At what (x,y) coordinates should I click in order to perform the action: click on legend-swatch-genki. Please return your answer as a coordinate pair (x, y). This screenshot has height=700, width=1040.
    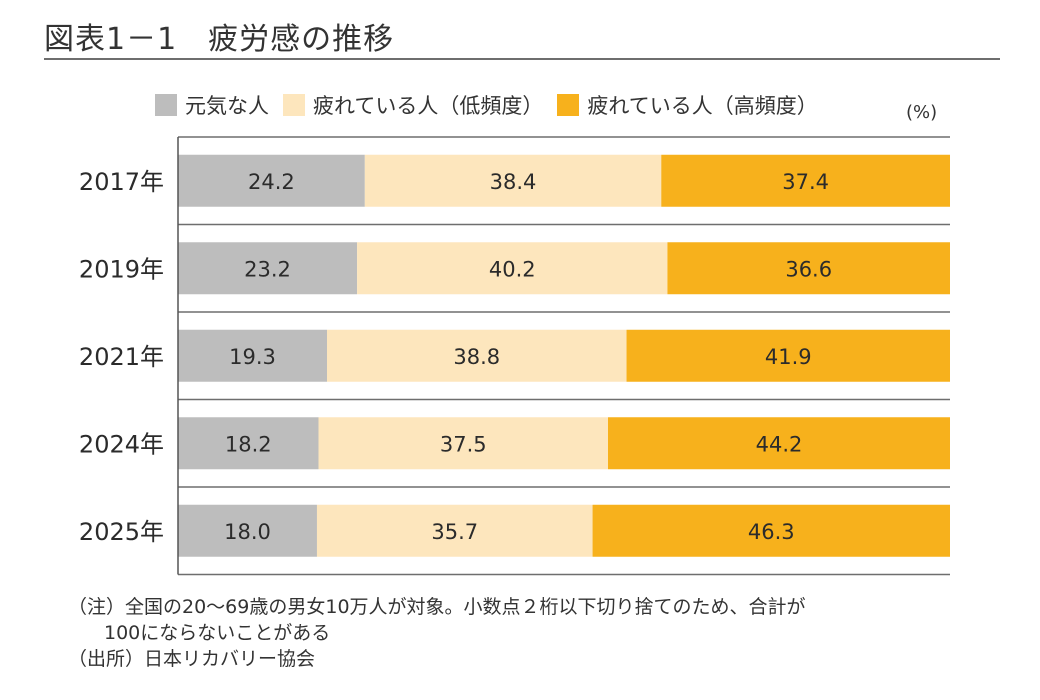
    Looking at the image, I should click on (166, 105).